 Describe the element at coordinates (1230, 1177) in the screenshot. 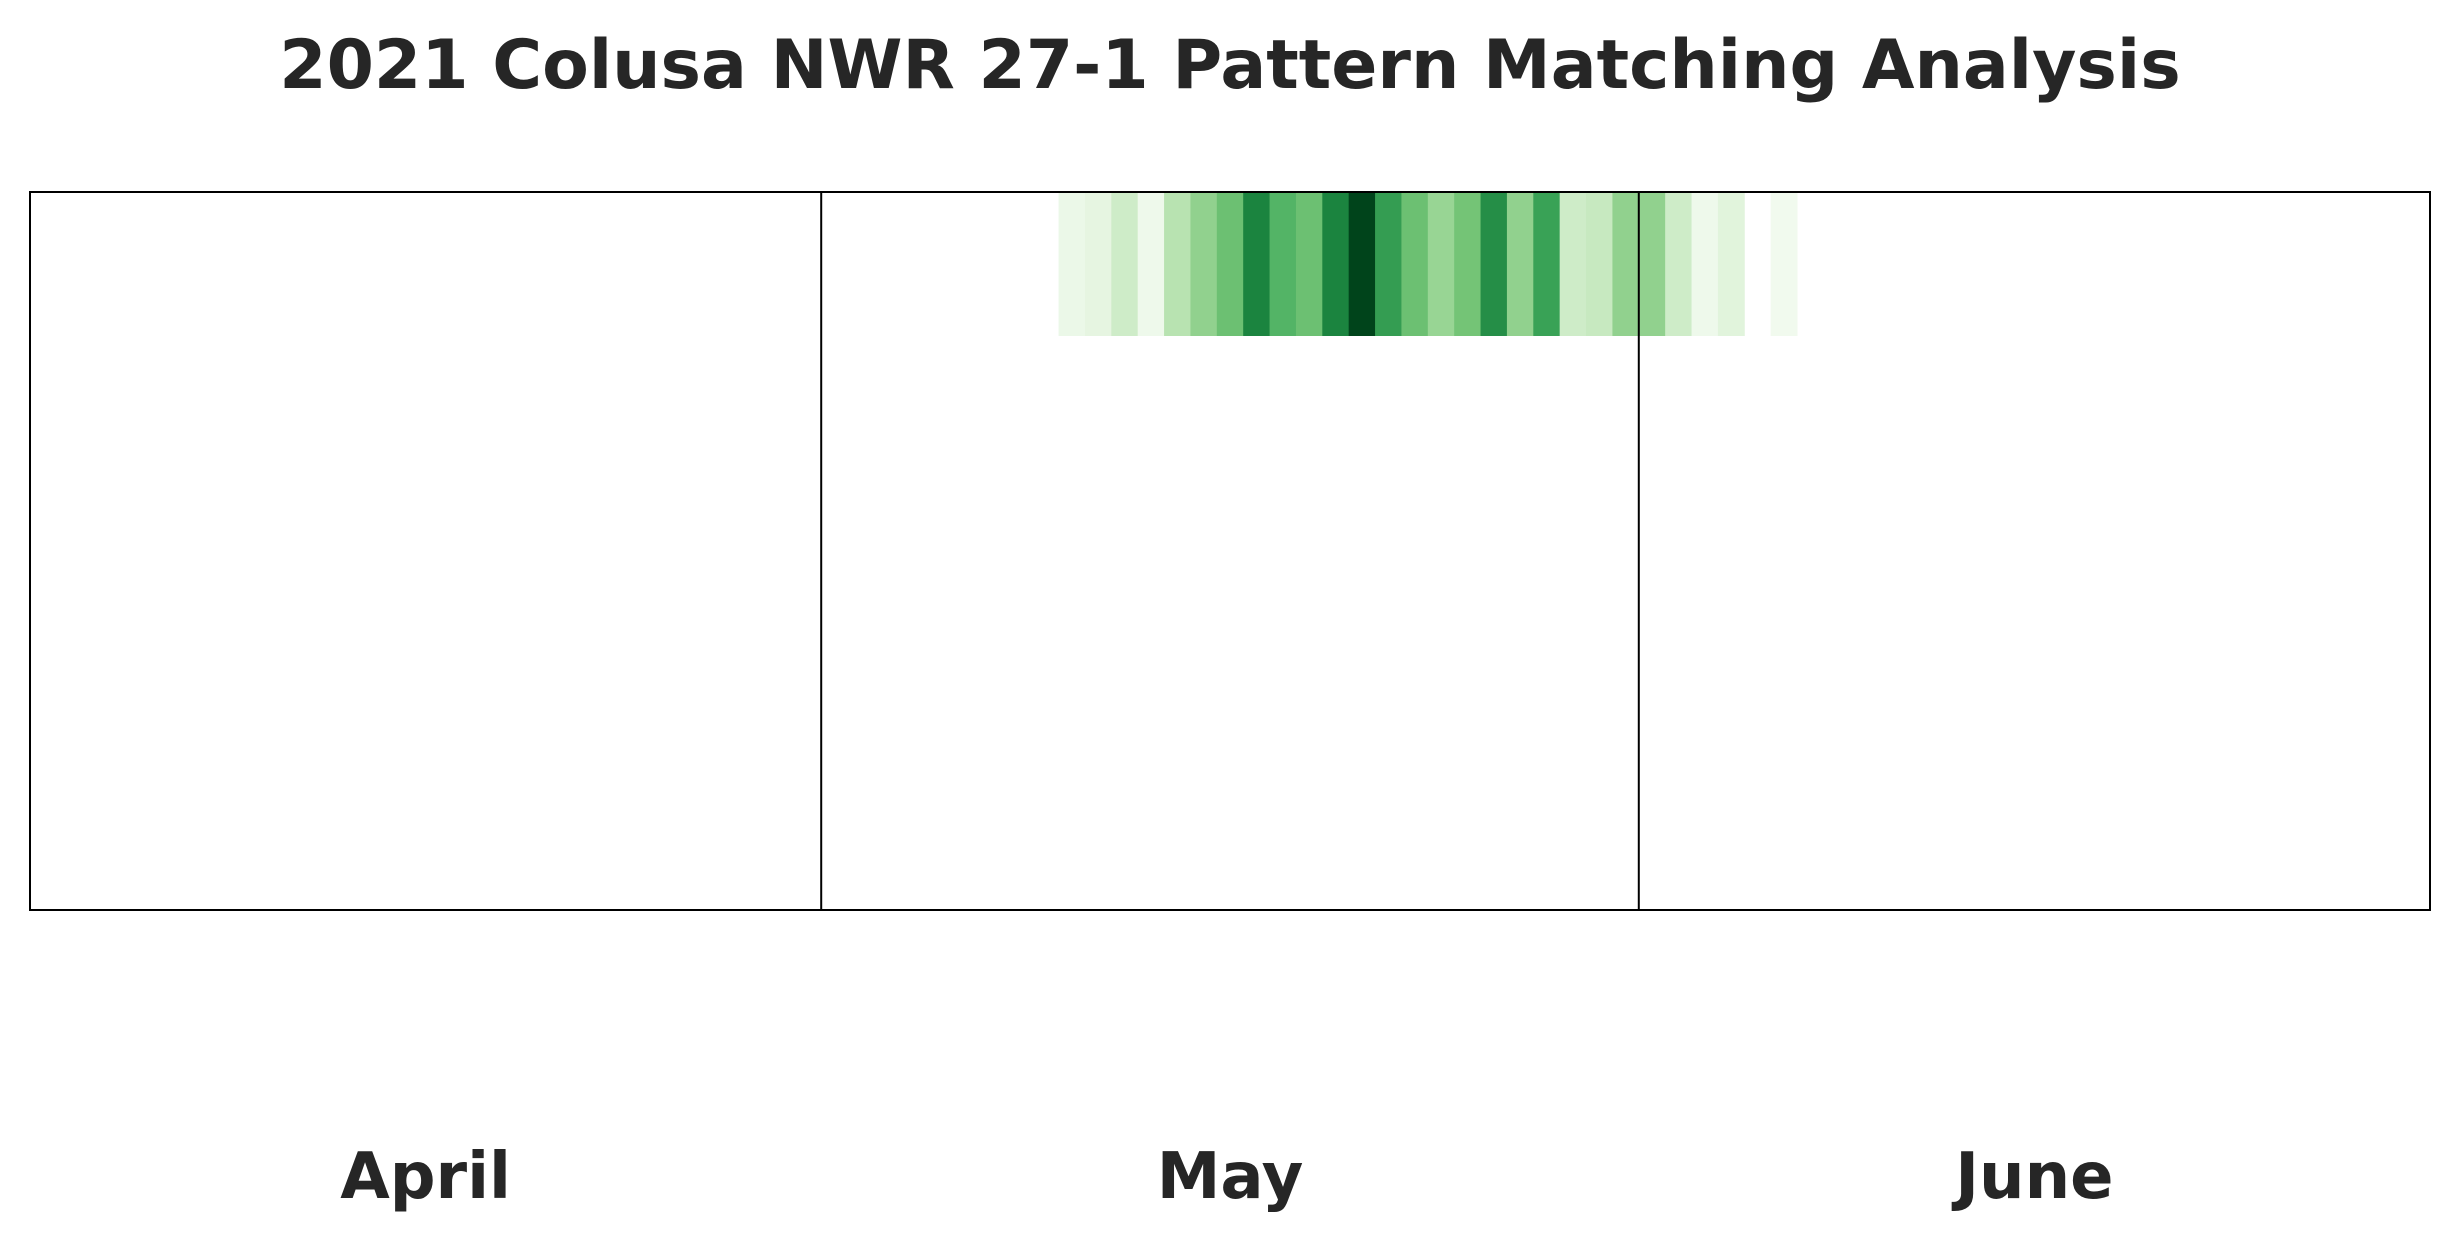

I see `month-label: May` at that location.